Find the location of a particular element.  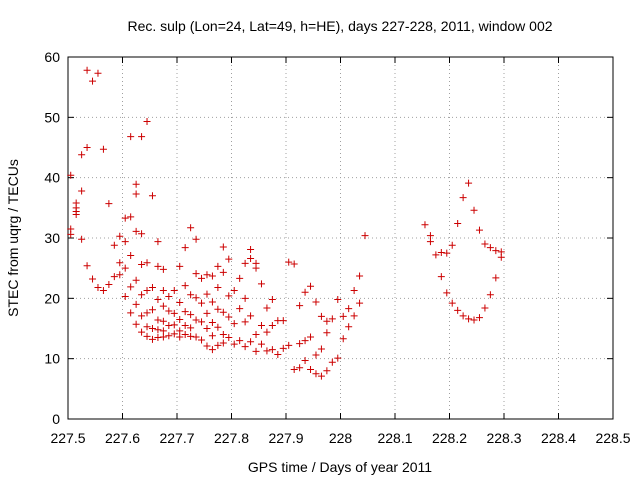

x-tick-label: 227.9 is located at coordinates (285, 438).